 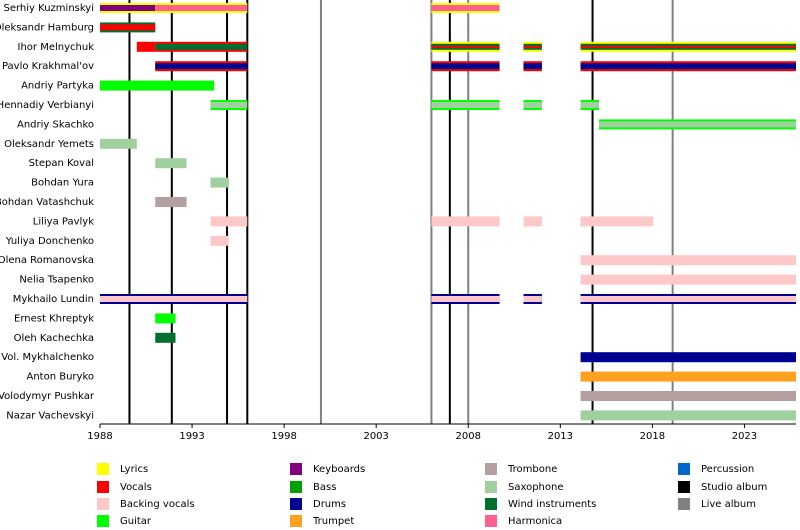 I want to click on legend-label: Trombone, so click(x=532, y=469).